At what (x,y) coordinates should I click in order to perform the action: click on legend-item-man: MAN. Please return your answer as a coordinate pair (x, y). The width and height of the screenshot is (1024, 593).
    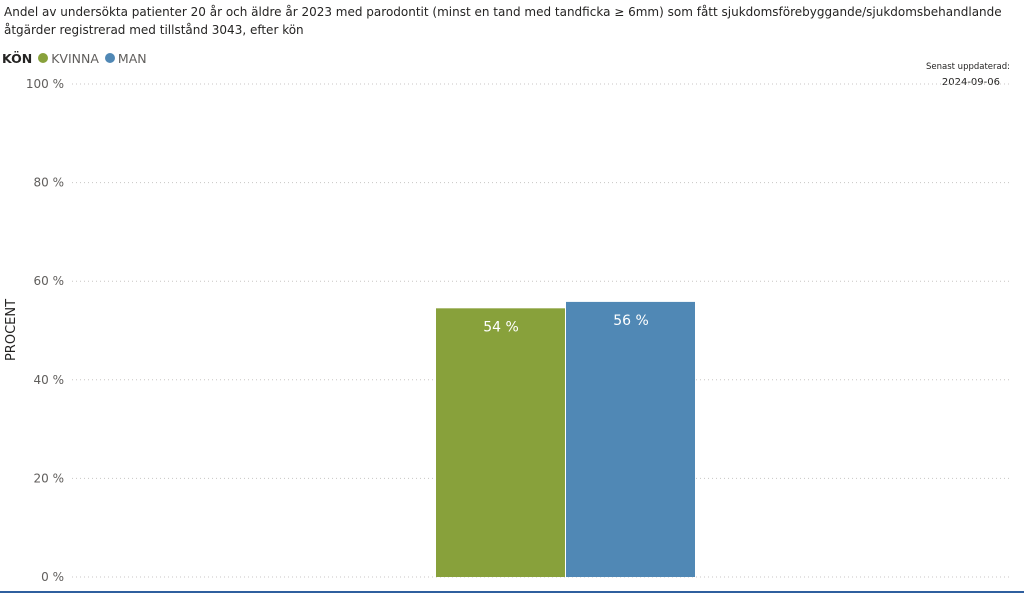
    Looking at the image, I should click on (125, 58).